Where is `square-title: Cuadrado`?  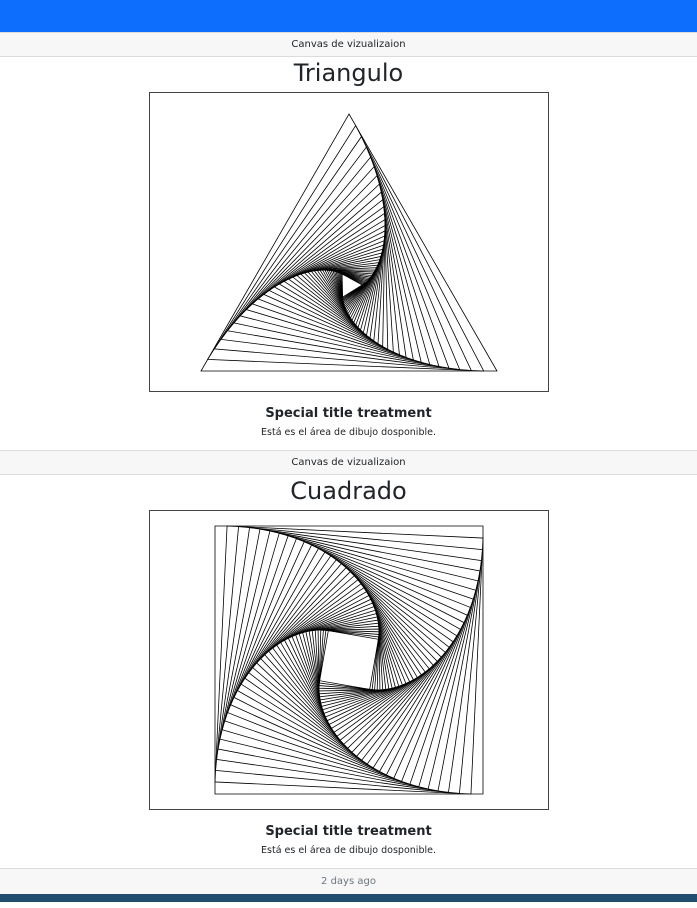 square-title: Cuadrado is located at coordinates (348, 491).